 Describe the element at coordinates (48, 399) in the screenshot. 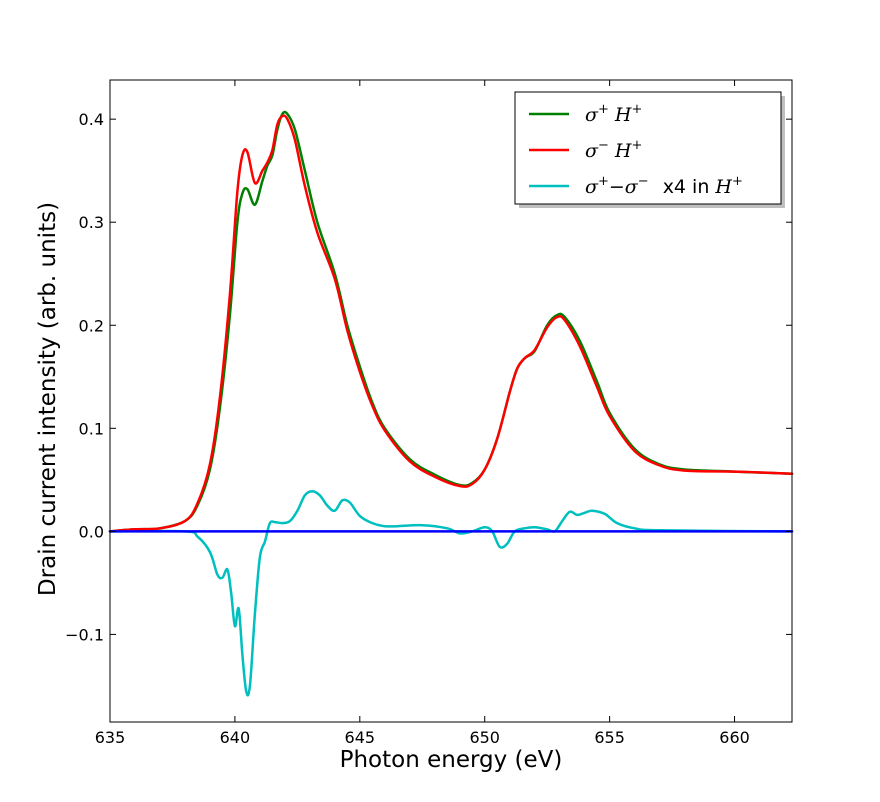

I see `y-axis-title: Drain current intensity (arb. units)` at that location.